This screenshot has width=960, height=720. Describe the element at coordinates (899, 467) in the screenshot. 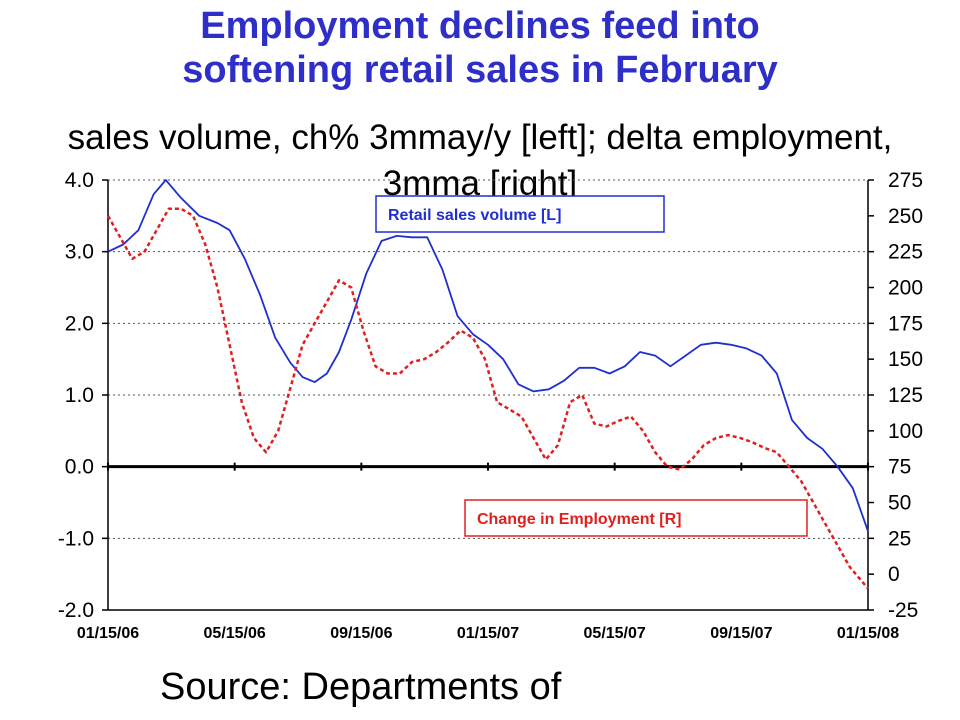

I see `right-tick-label: 75` at that location.